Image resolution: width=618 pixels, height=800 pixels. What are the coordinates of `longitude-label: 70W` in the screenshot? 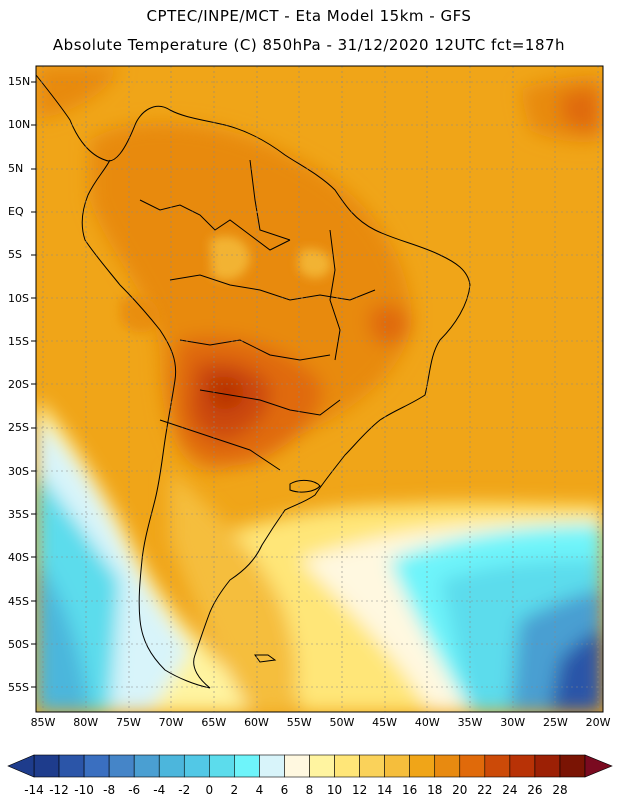 It's located at (171, 722).